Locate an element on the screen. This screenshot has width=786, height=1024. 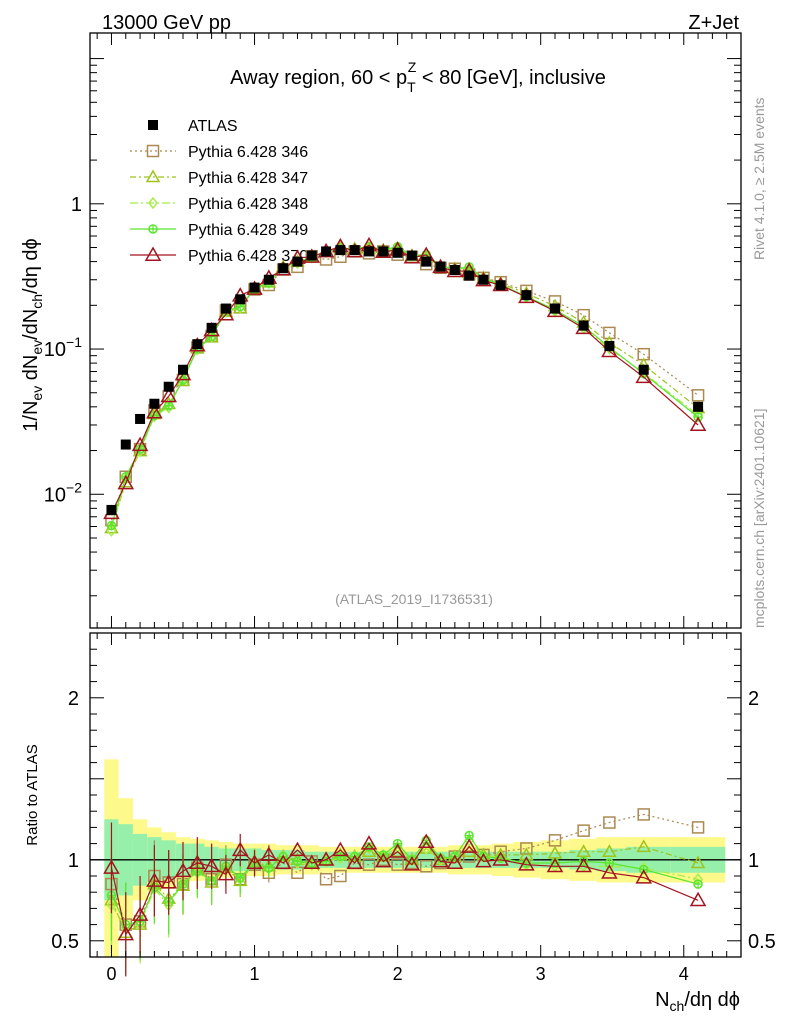
x-tick-label: 3 is located at coordinates (541, 974).